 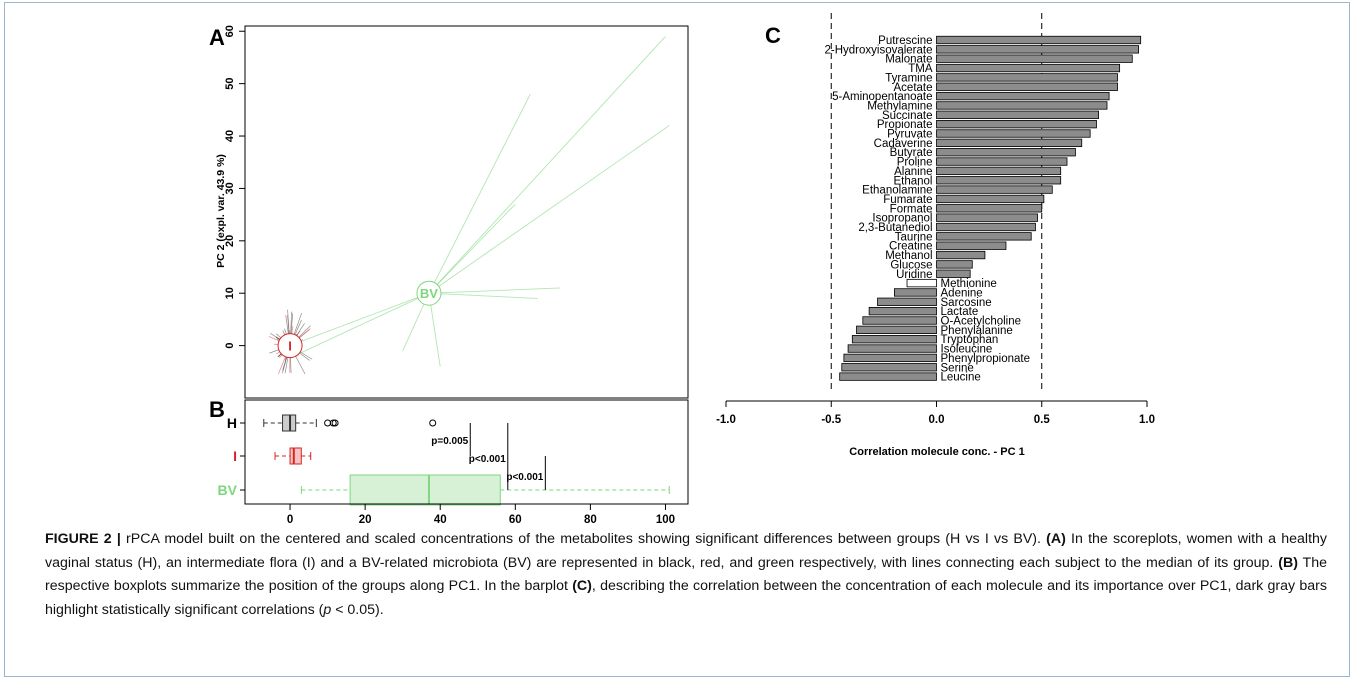 What do you see at coordinates (915, 163) in the screenshot?
I see `bar-label: Proline` at bounding box center [915, 163].